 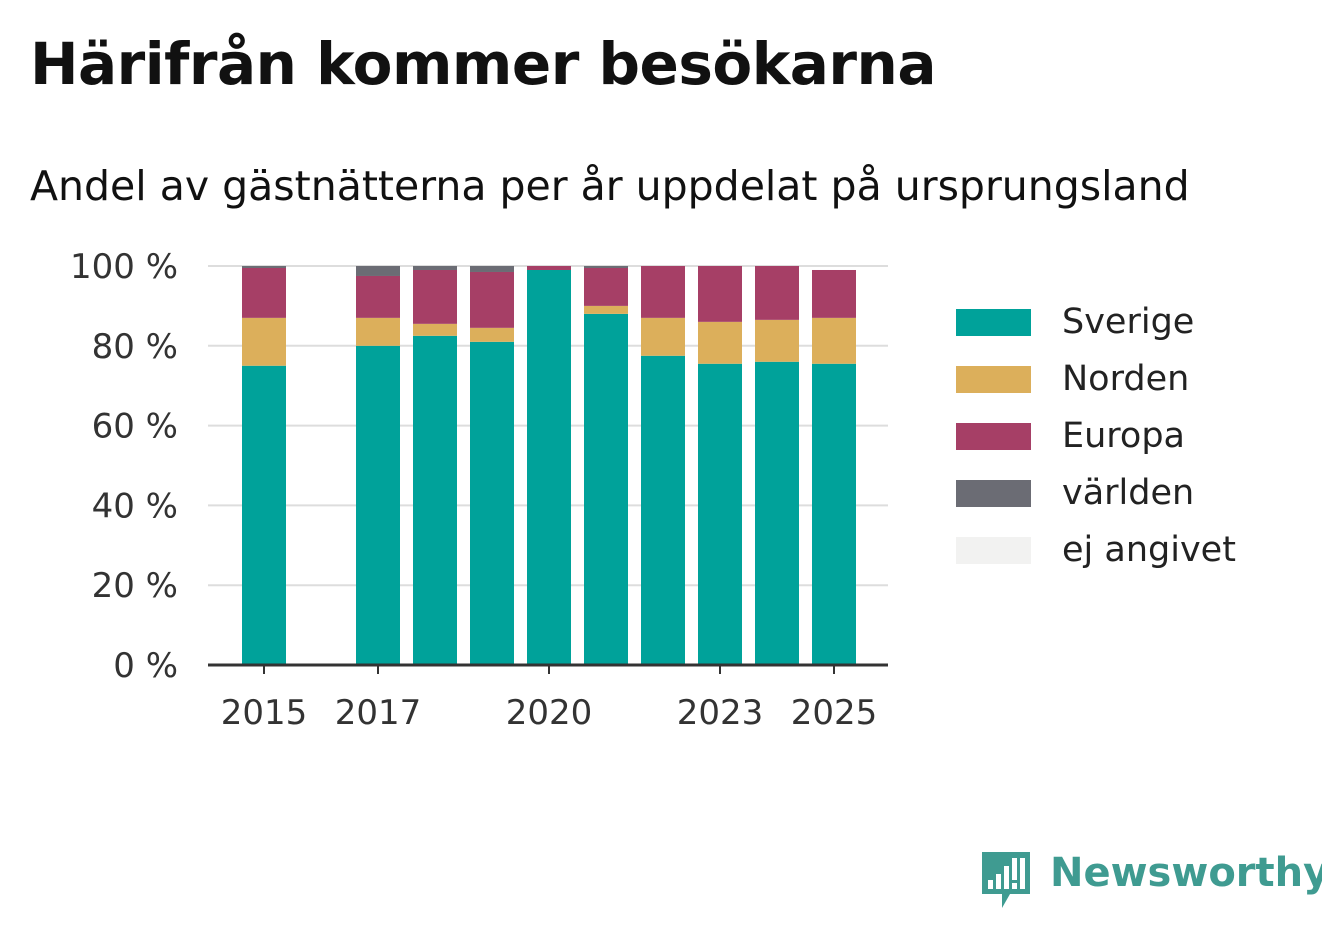 What do you see at coordinates (378, 713) in the screenshot?
I see `x-tick-label: 2017` at bounding box center [378, 713].